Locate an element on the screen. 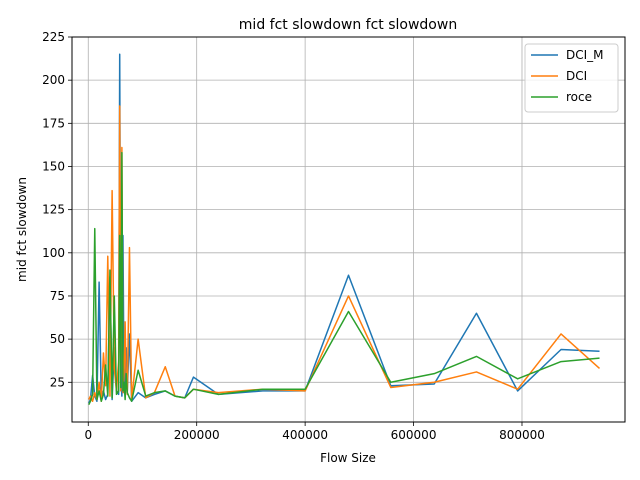 The height and width of the screenshot is (480, 640). legend: DCI_M DCI roce is located at coordinates (571, 78).